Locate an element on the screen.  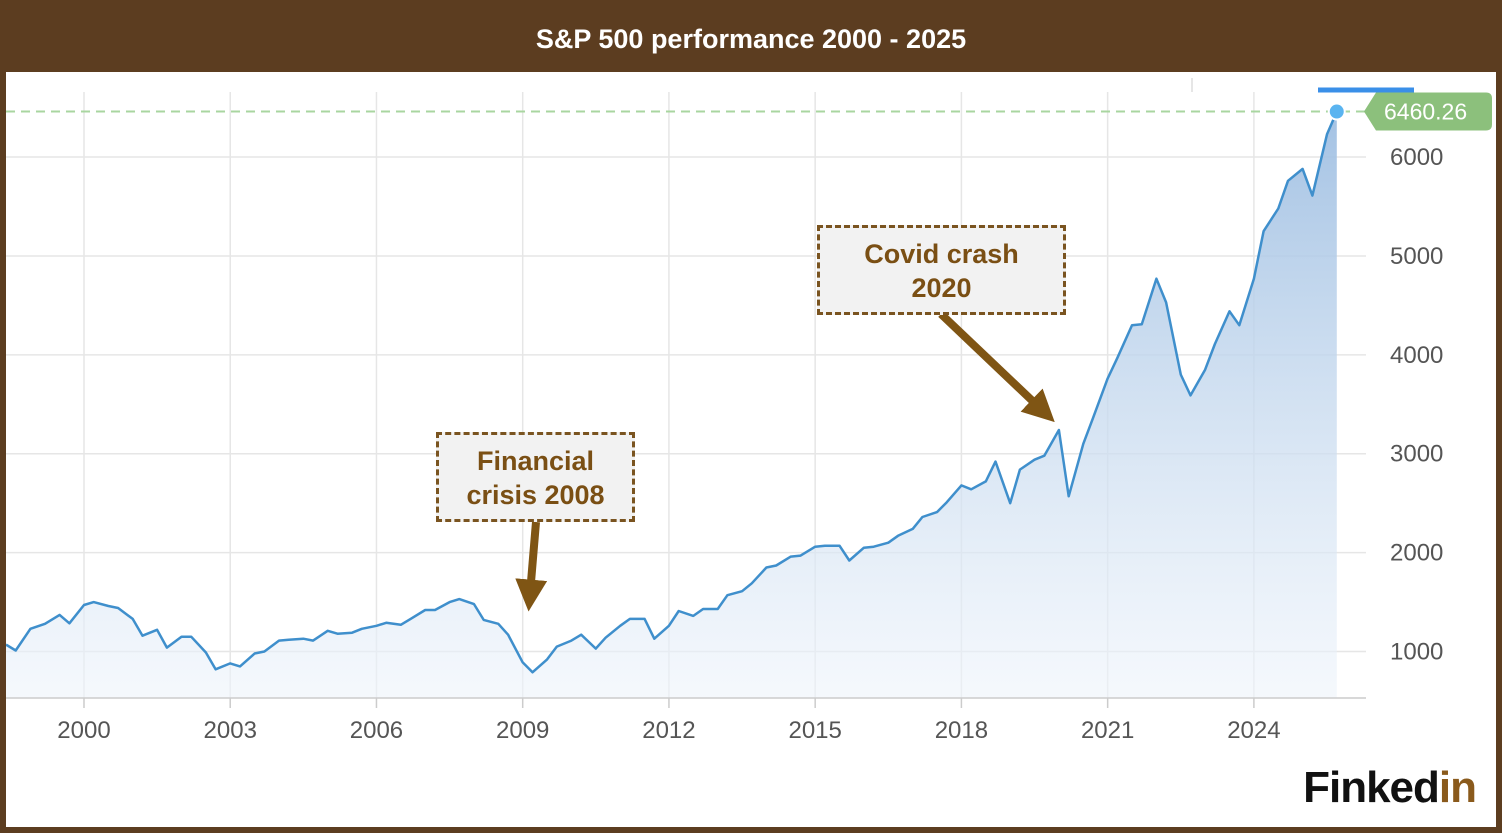
y-tick-label-6000: 6000 is located at coordinates (1416, 157).